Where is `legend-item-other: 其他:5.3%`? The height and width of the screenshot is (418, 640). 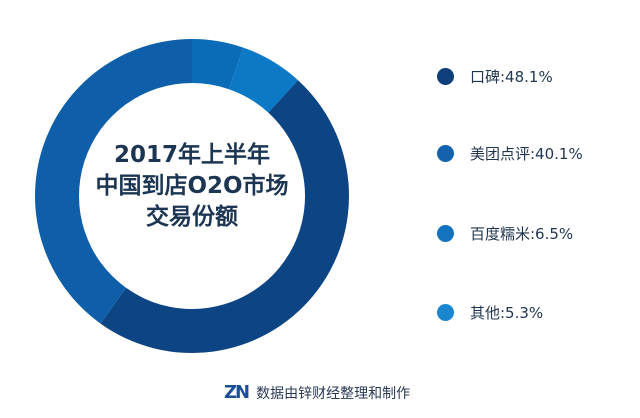
legend-item-other: 其他:5.3% is located at coordinates (490, 312).